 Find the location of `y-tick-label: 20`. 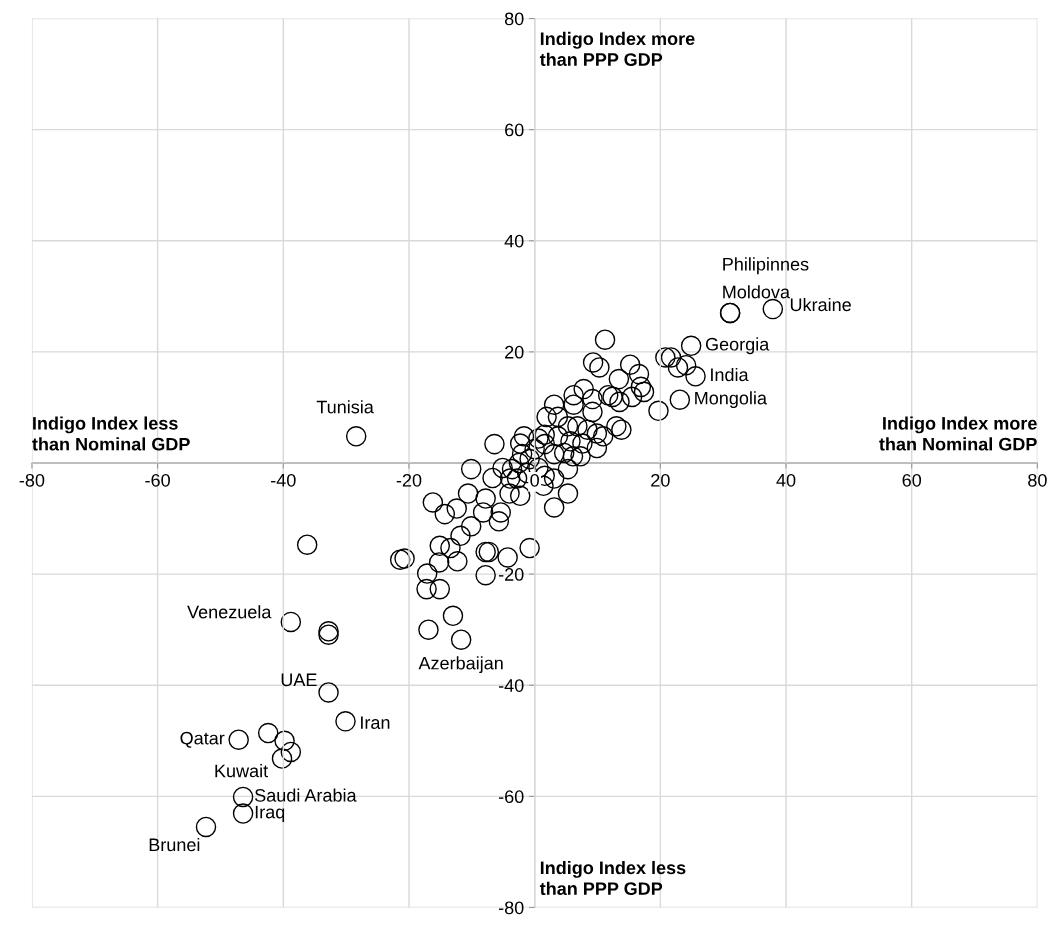

y-tick-label: 20 is located at coordinates (514, 352).